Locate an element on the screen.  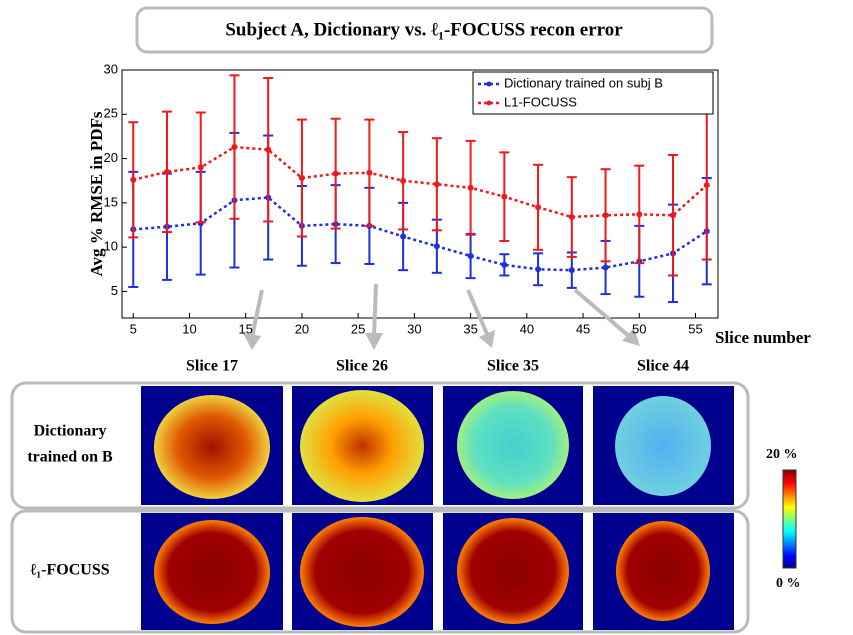
x-tick-label: 15 is located at coordinates (245, 328).